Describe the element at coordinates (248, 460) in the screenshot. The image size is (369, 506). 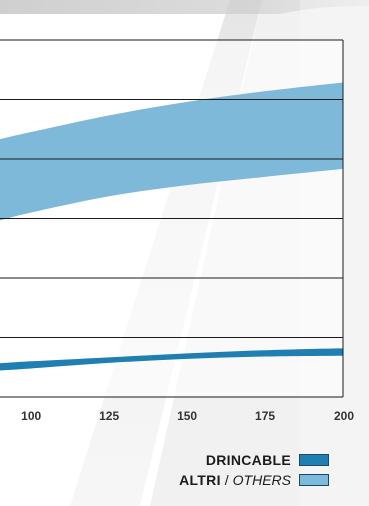
I see `legend-label-drincable: DRINCABLE` at that location.